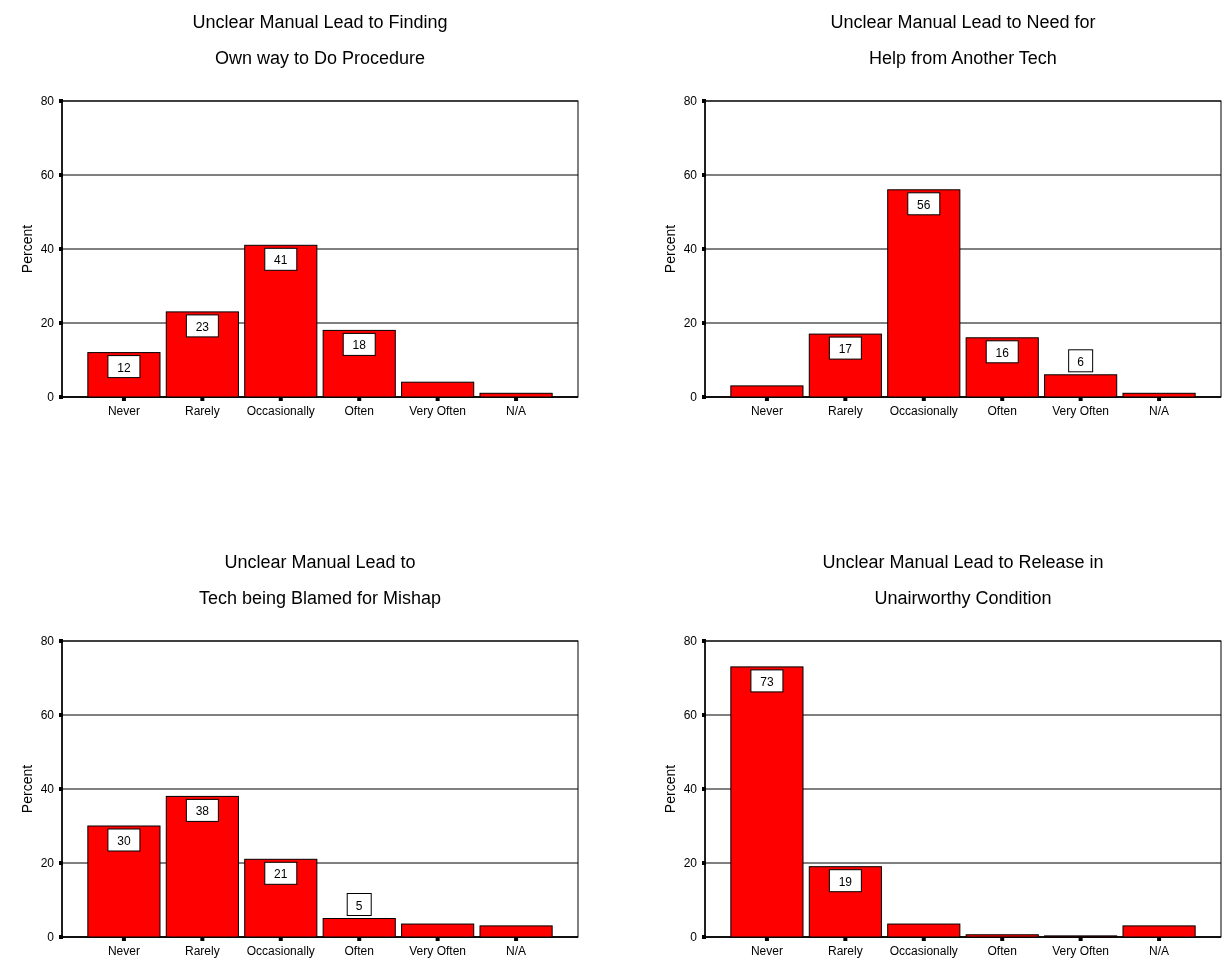  Describe the element at coordinates (359, 345) in the screenshot. I see `data-label: 18` at that location.